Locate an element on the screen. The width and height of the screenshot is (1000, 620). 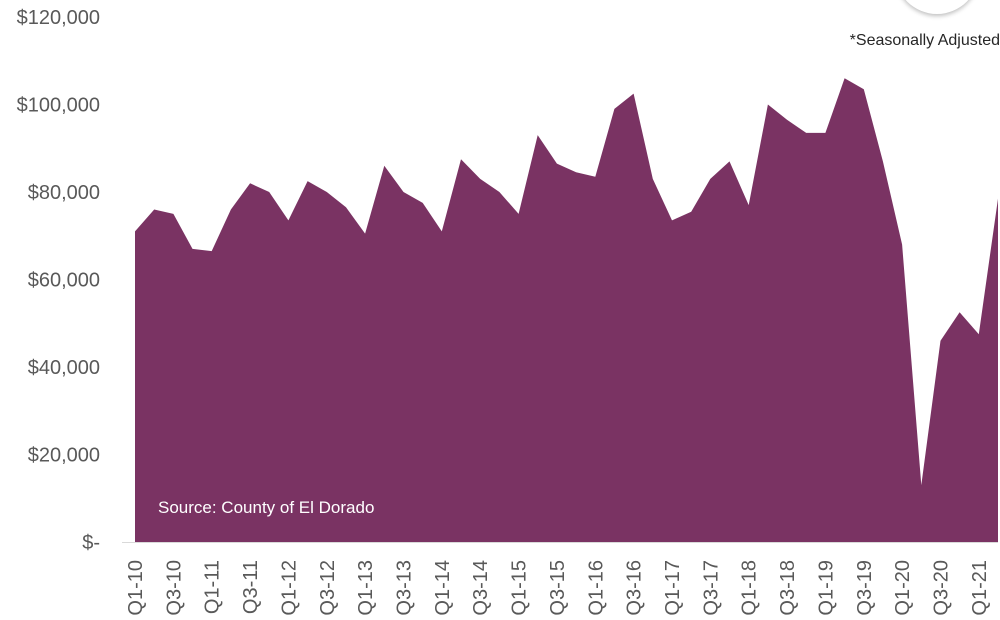
y-tick-label: $100,000 is located at coordinates (58, 106).